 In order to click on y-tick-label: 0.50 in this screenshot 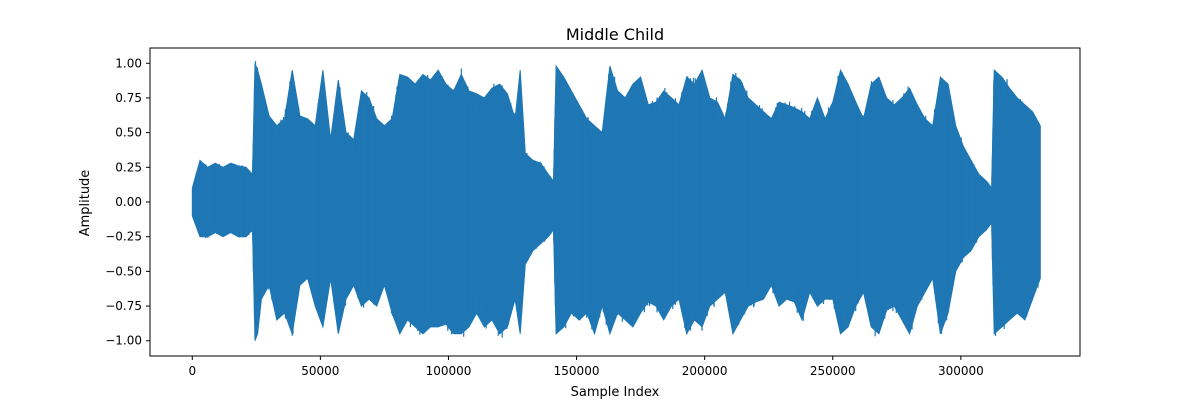, I will do `click(128, 133)`.